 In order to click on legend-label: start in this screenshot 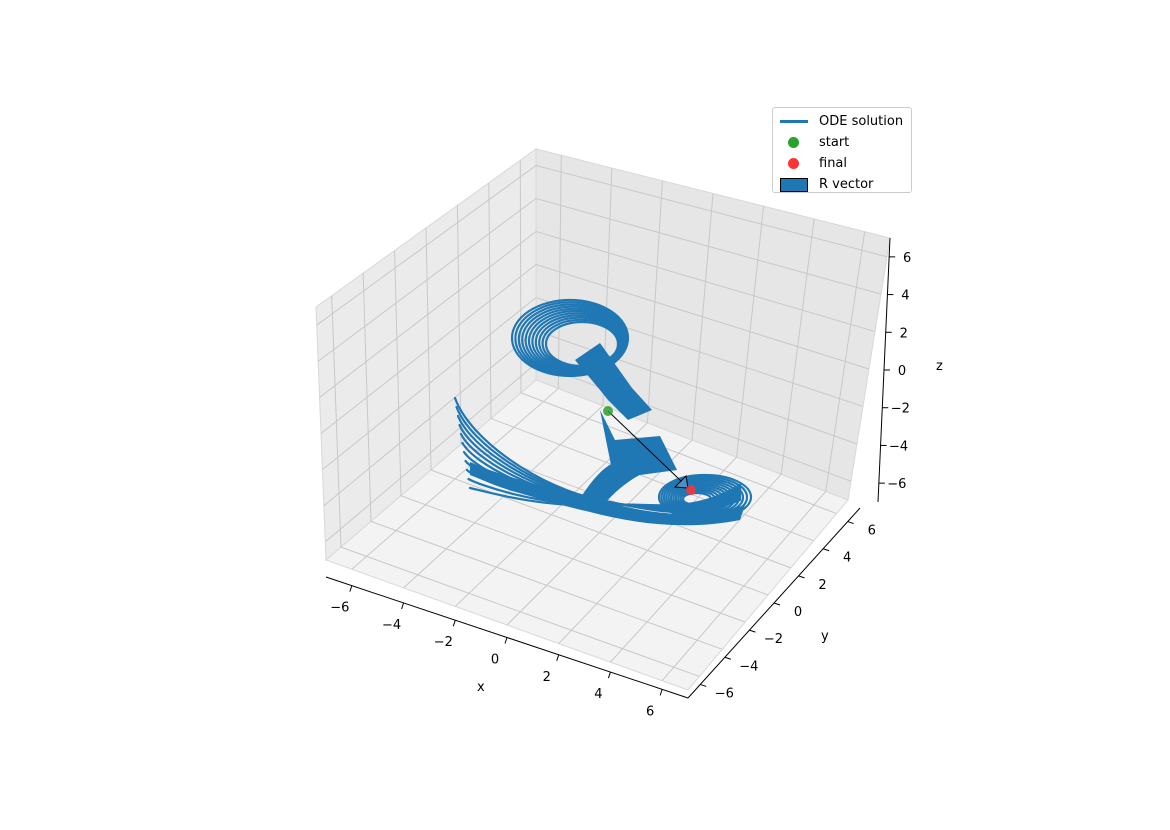, I will do `click(834, 142)`.